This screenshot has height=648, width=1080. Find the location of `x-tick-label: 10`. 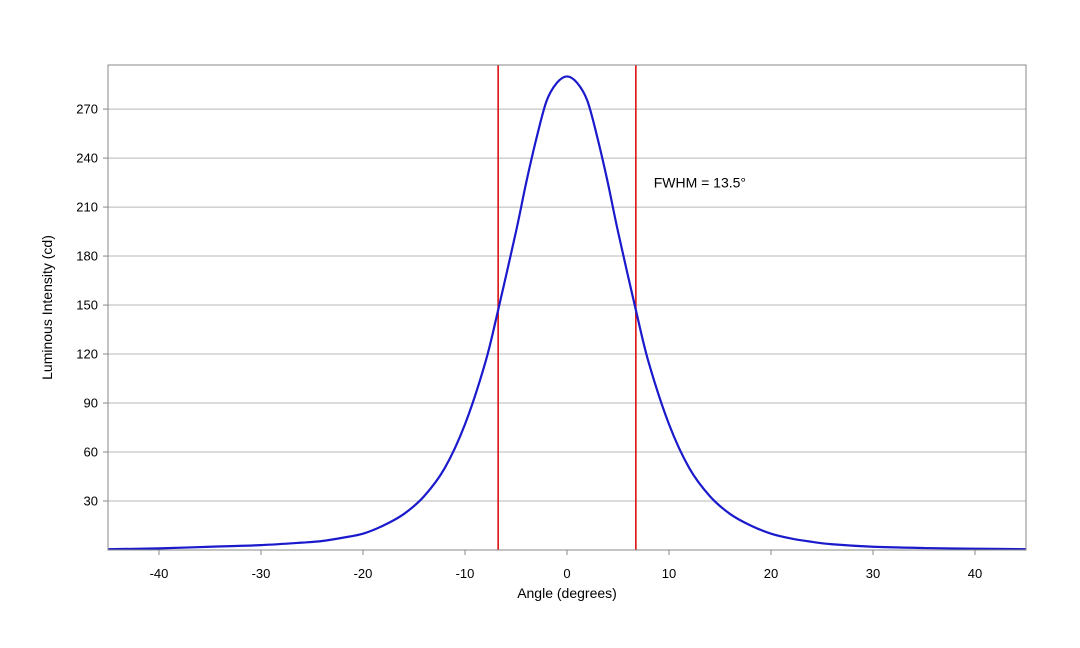

x-tick-label: 10 is located at coordinates (669, 573).